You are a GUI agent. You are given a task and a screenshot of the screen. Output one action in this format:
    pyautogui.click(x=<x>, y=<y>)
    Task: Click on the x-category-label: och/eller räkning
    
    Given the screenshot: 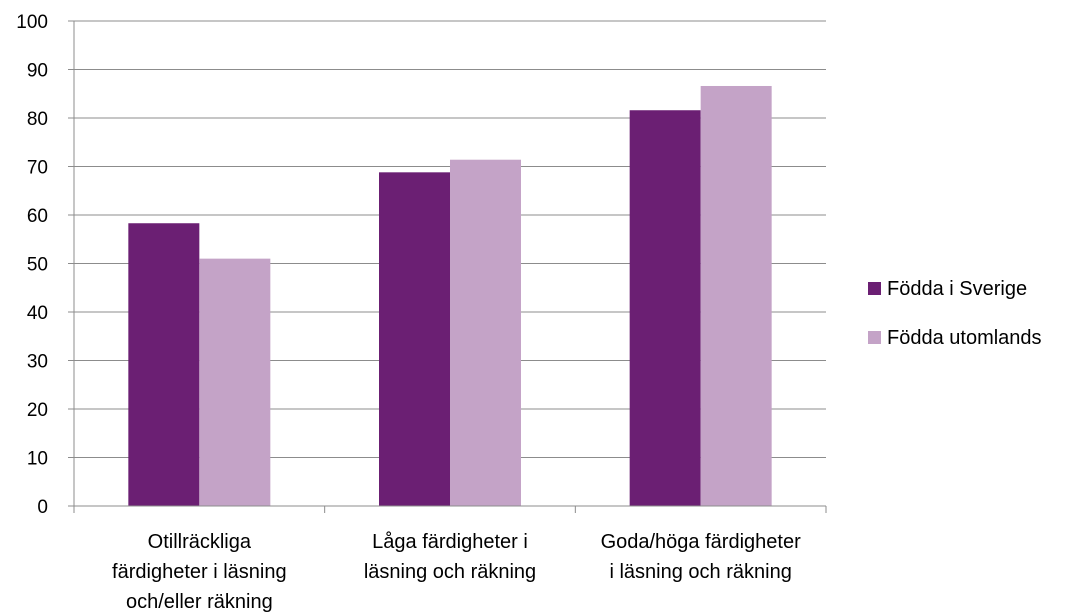 What is the action you would take?
    pyautogui.click(x=199, y=602)
    